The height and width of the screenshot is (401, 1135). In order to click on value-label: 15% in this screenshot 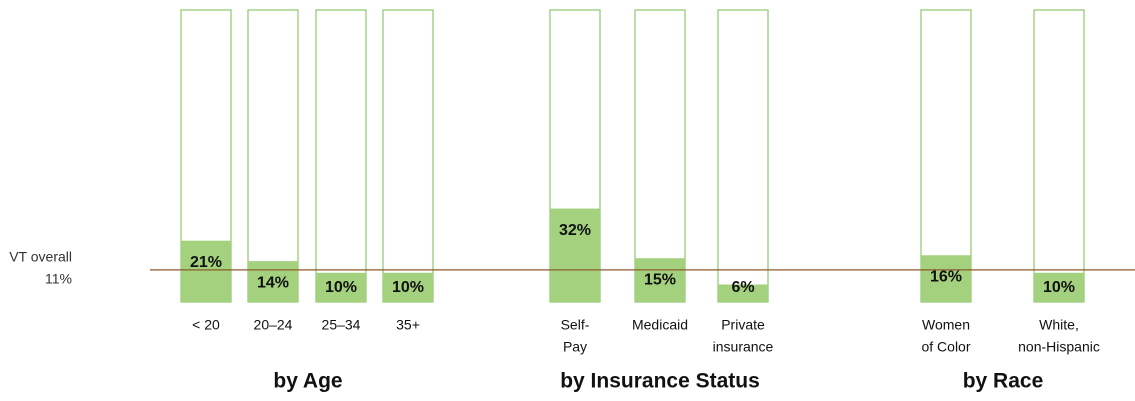, I will do `click(660, 279)`.